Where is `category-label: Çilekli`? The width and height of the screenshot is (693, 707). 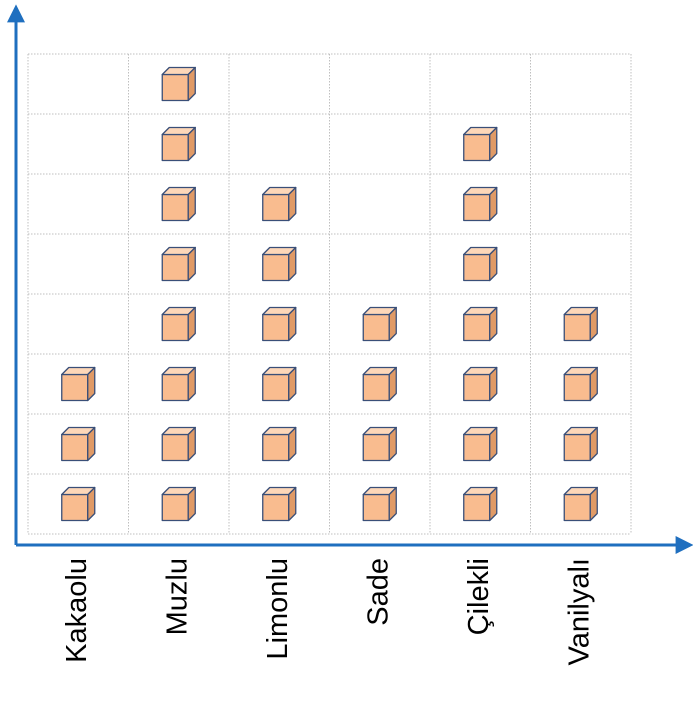 category-label: Çilekli is located at coordinates (479, 596).